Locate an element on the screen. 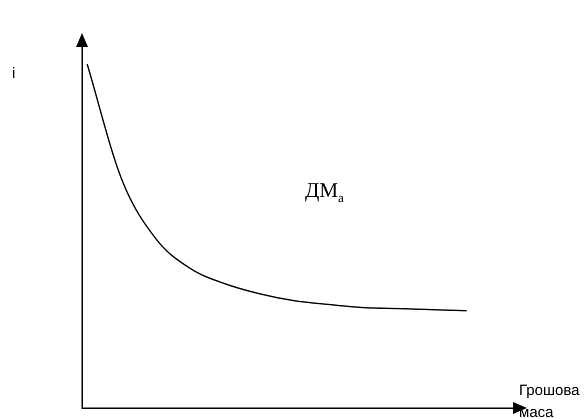 This screenshot has width=584, height=419. annotation: ДМ$_{a}$ is located at coordinates (324, 192).